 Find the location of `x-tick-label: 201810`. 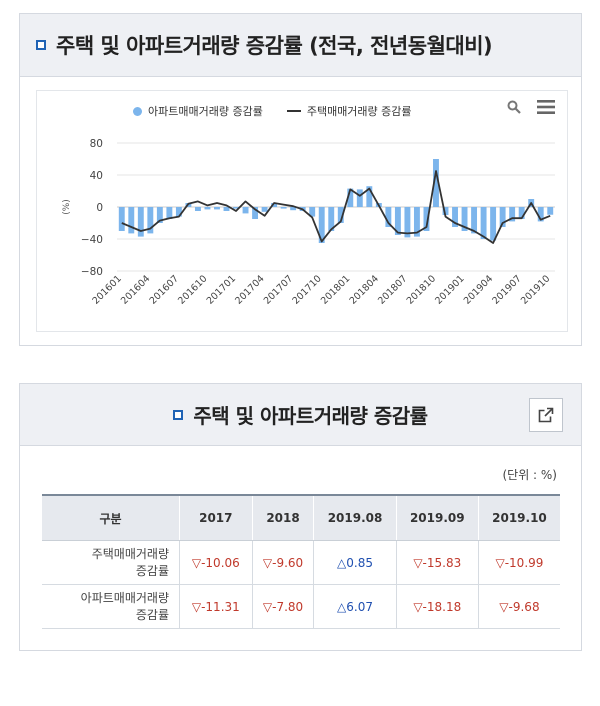

x-tick-label: 201810 is located at coordinates (421, 289).